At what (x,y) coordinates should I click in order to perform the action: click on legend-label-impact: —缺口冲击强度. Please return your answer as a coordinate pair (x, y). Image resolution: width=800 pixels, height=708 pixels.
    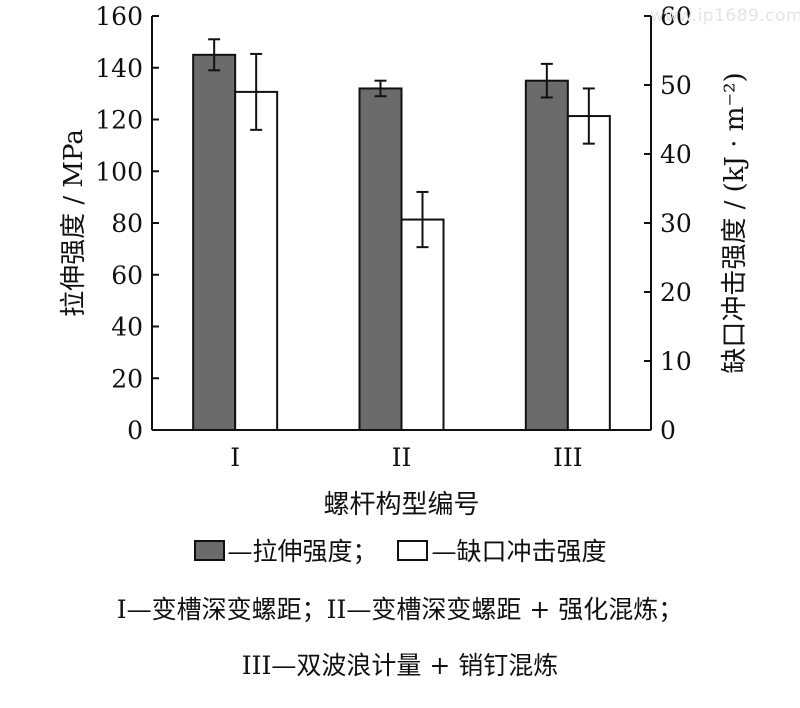
    Looking at the image, I should click on (519, 551).